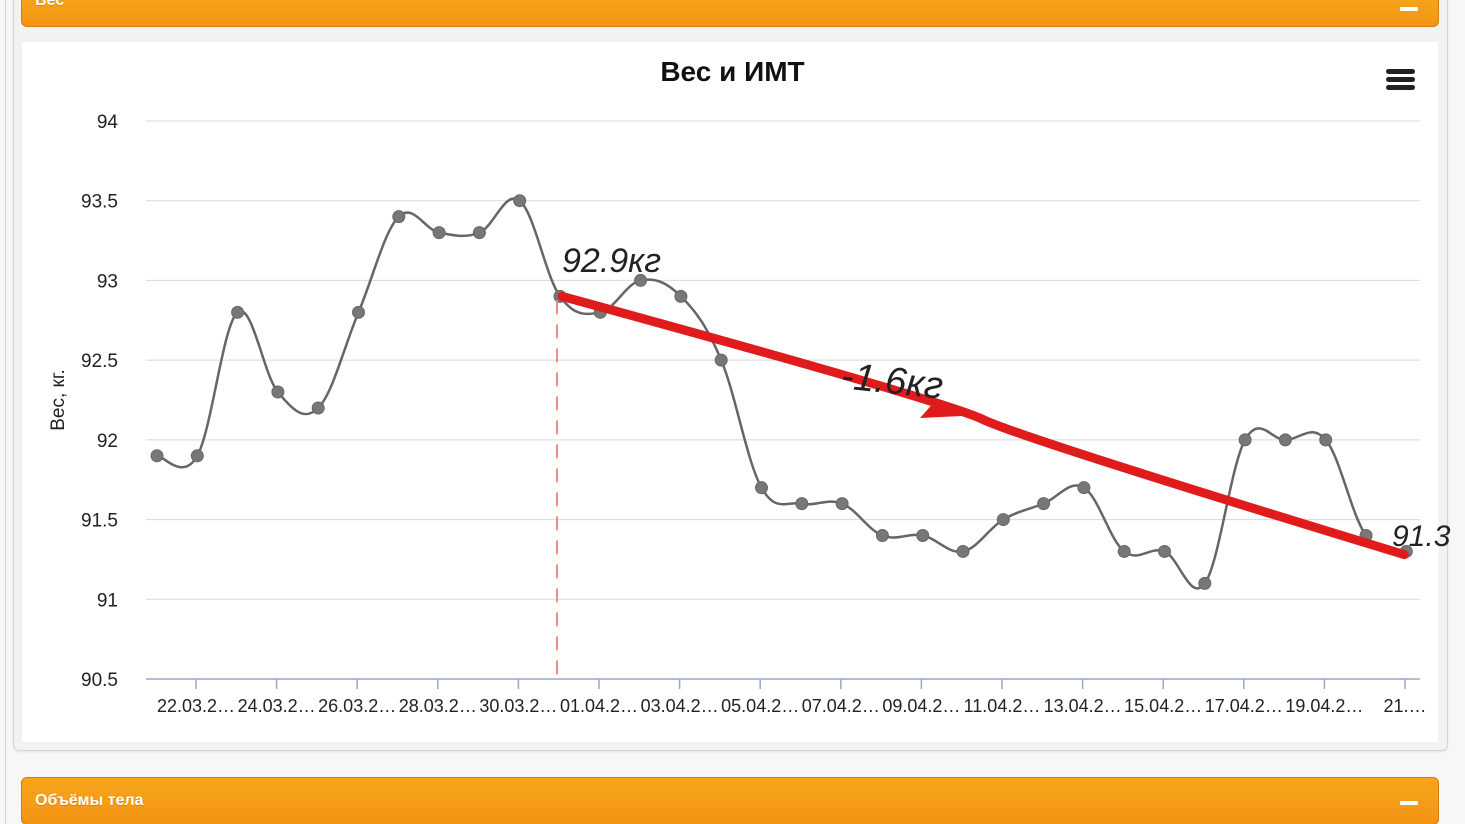  Describe the element at coordinates (941, 409) in the screenshot. I see `trend-arrow-icon` at that location.